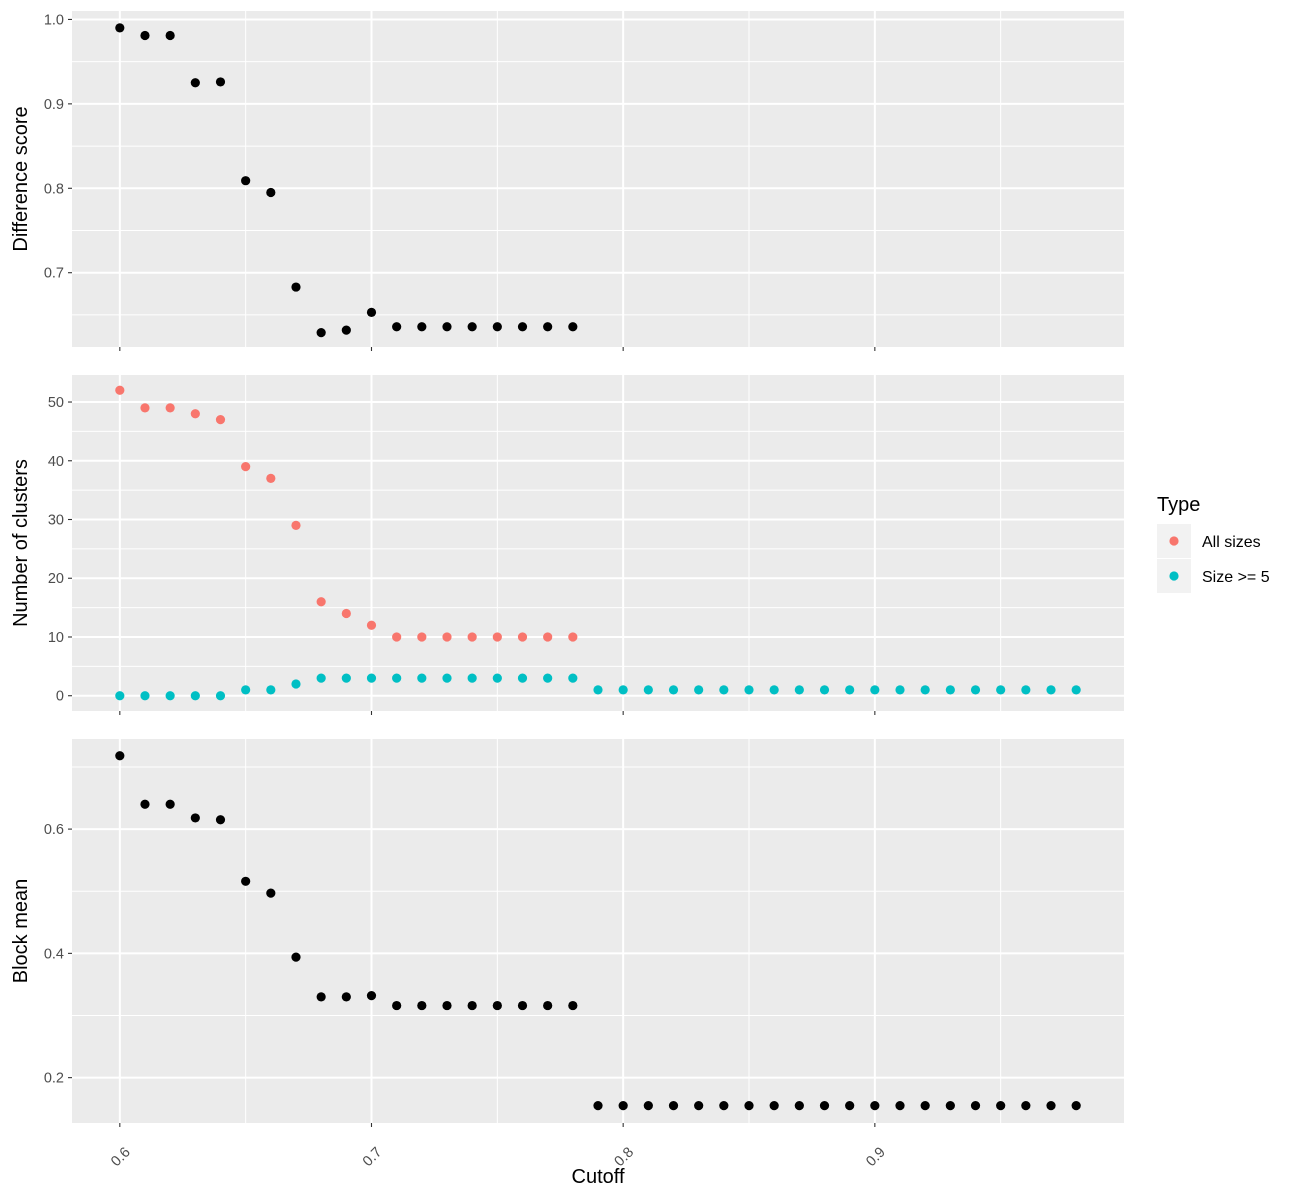 The height and width of the screenshot is (1200, 1300). Describe the element at coordinates (1236, 577) in the screenshot. I see `legend-label-size-5: Size >= 5` at that location.